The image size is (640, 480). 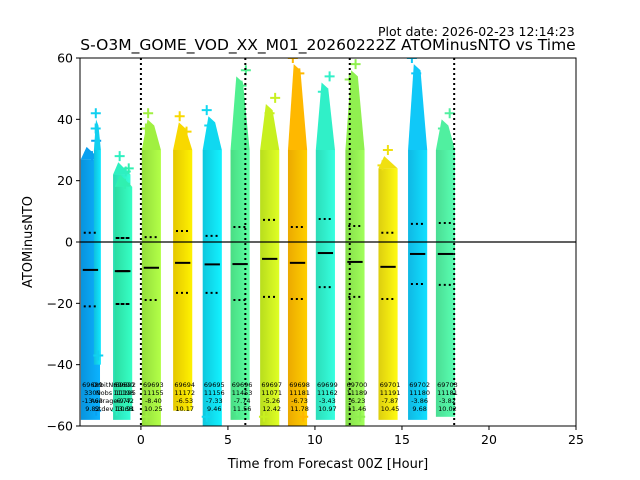 What do you see at coordinates (104, 409) in the screenshot?
I see `annotation-header: Stdev` at bounding box center [104, 409].